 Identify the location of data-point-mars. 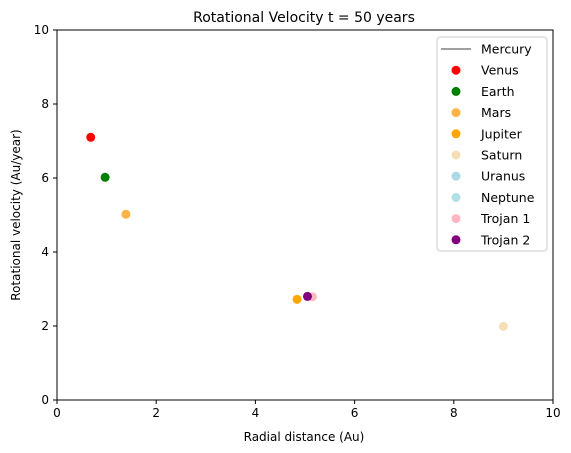
(126, 214).